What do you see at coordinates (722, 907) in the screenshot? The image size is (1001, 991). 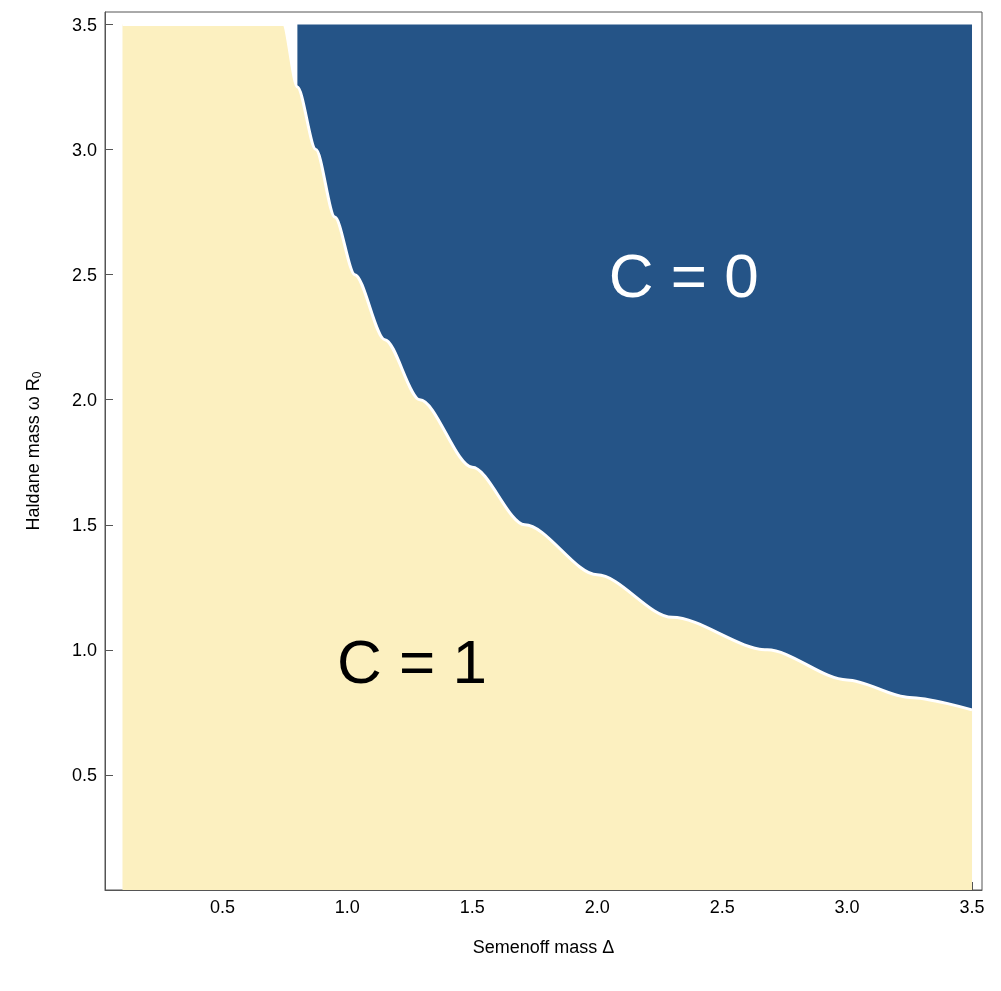 I see `x-tick-label: 2.5` at bounding box center [722, 907].